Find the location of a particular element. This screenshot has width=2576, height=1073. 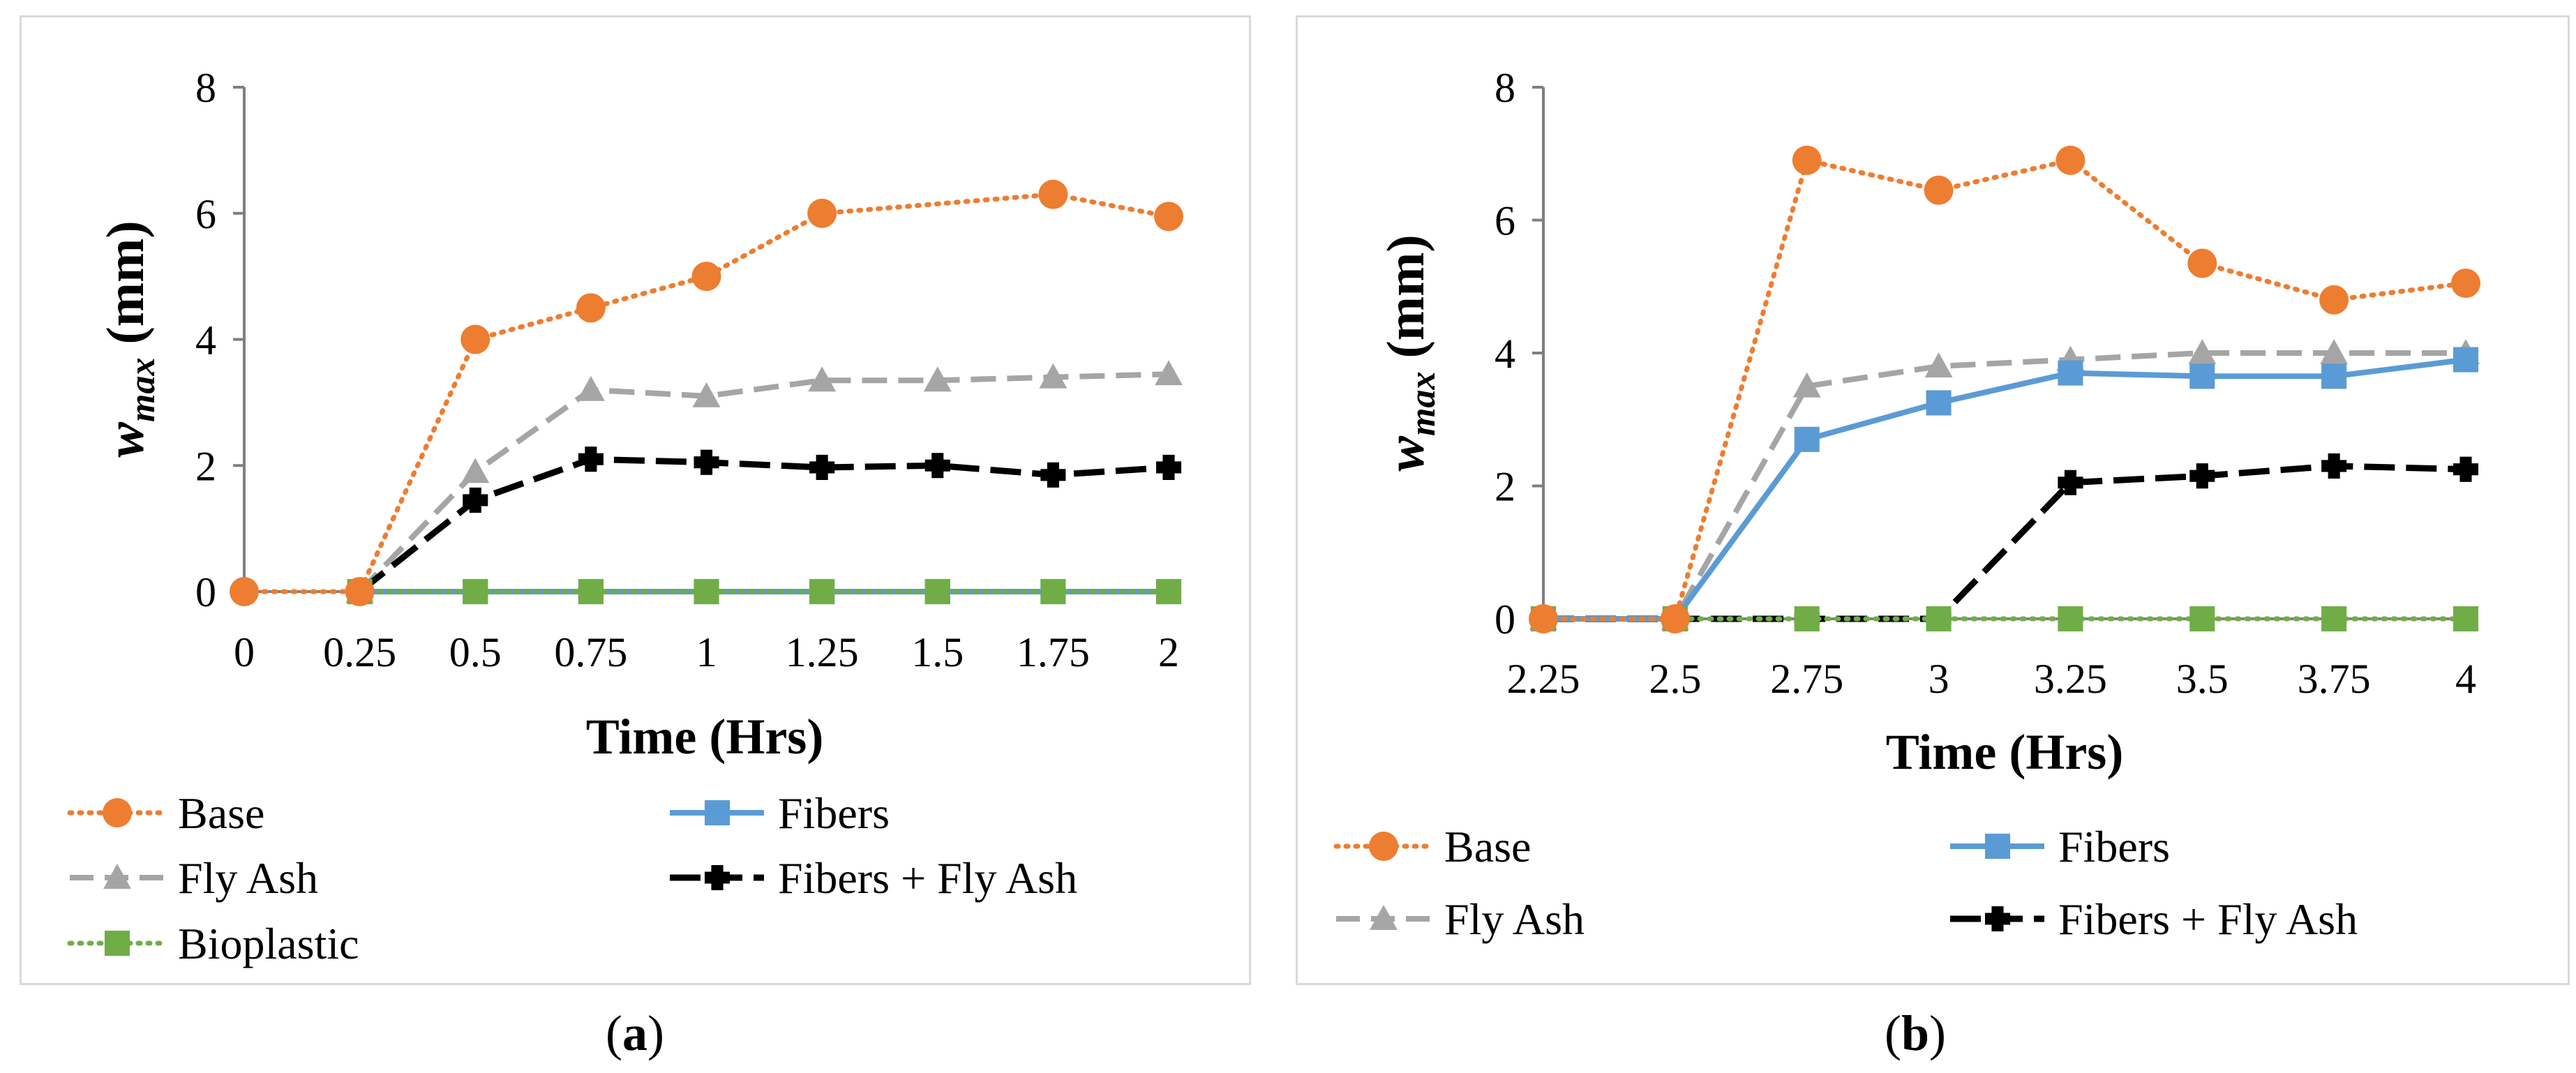

legend-label: Base is located at coordinates (1487, 846).